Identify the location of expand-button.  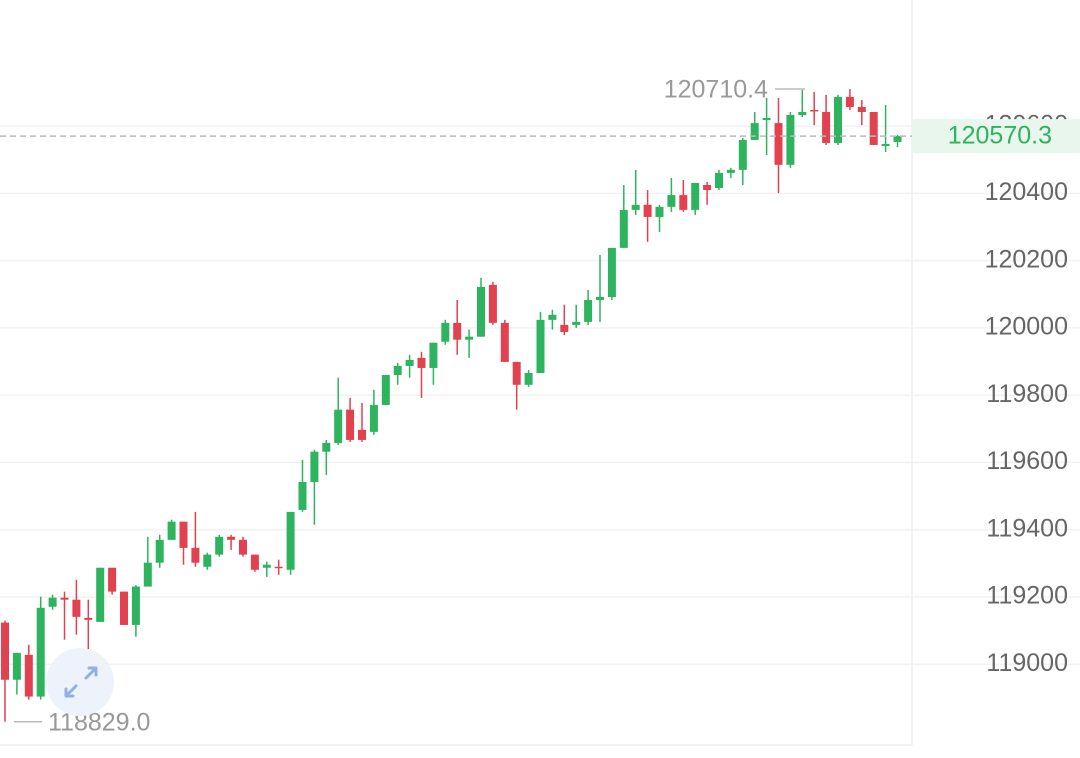
(80, 682).